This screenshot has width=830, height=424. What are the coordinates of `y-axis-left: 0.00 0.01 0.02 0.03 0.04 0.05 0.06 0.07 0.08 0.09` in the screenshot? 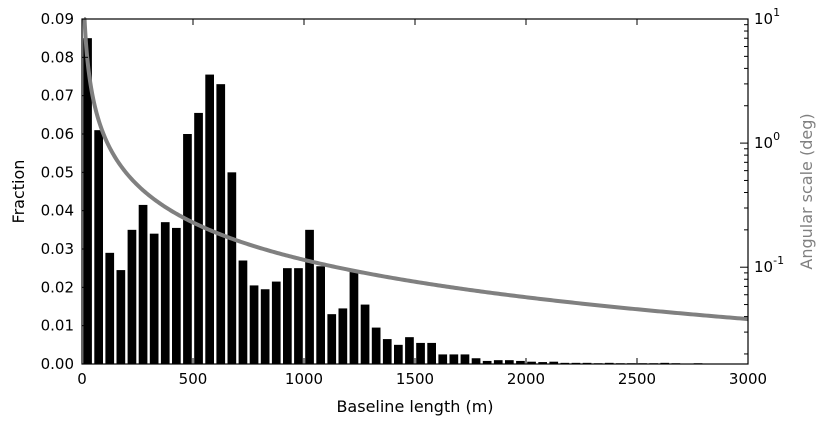 It's located at (64, 191).